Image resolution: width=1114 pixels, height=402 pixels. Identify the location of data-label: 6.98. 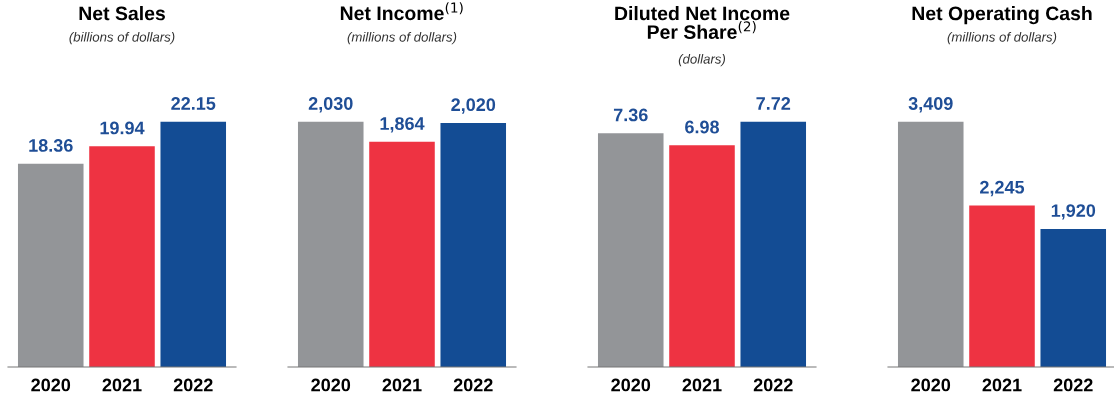
(702, 127).